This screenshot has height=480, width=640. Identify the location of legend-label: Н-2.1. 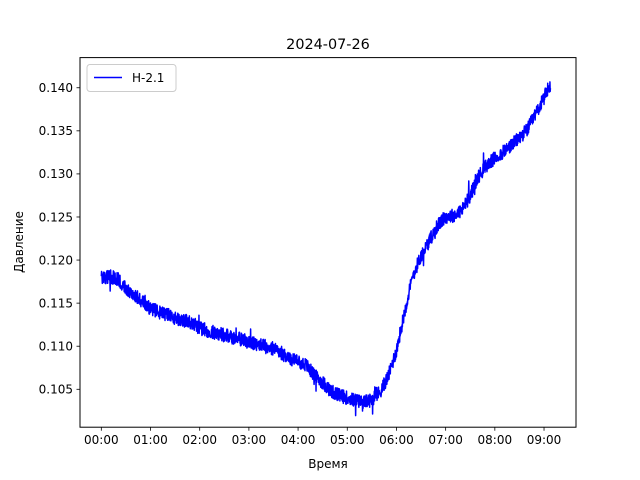
(148, 78).